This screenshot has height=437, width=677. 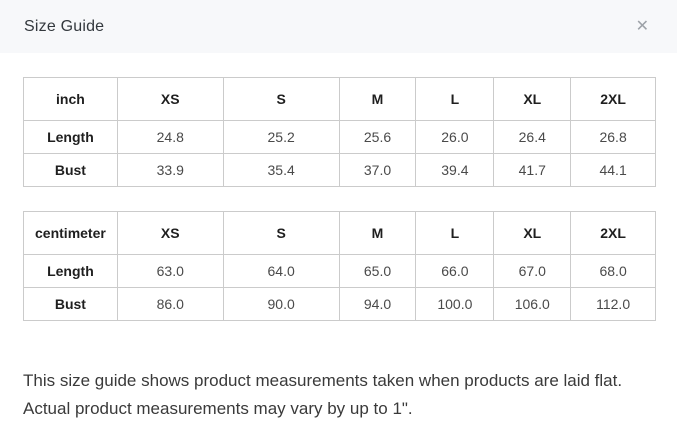 What do you see at coordinates (170, 137) in the screenshot?
I see `size-cell: 24.8` at bounding box center [170, 137].